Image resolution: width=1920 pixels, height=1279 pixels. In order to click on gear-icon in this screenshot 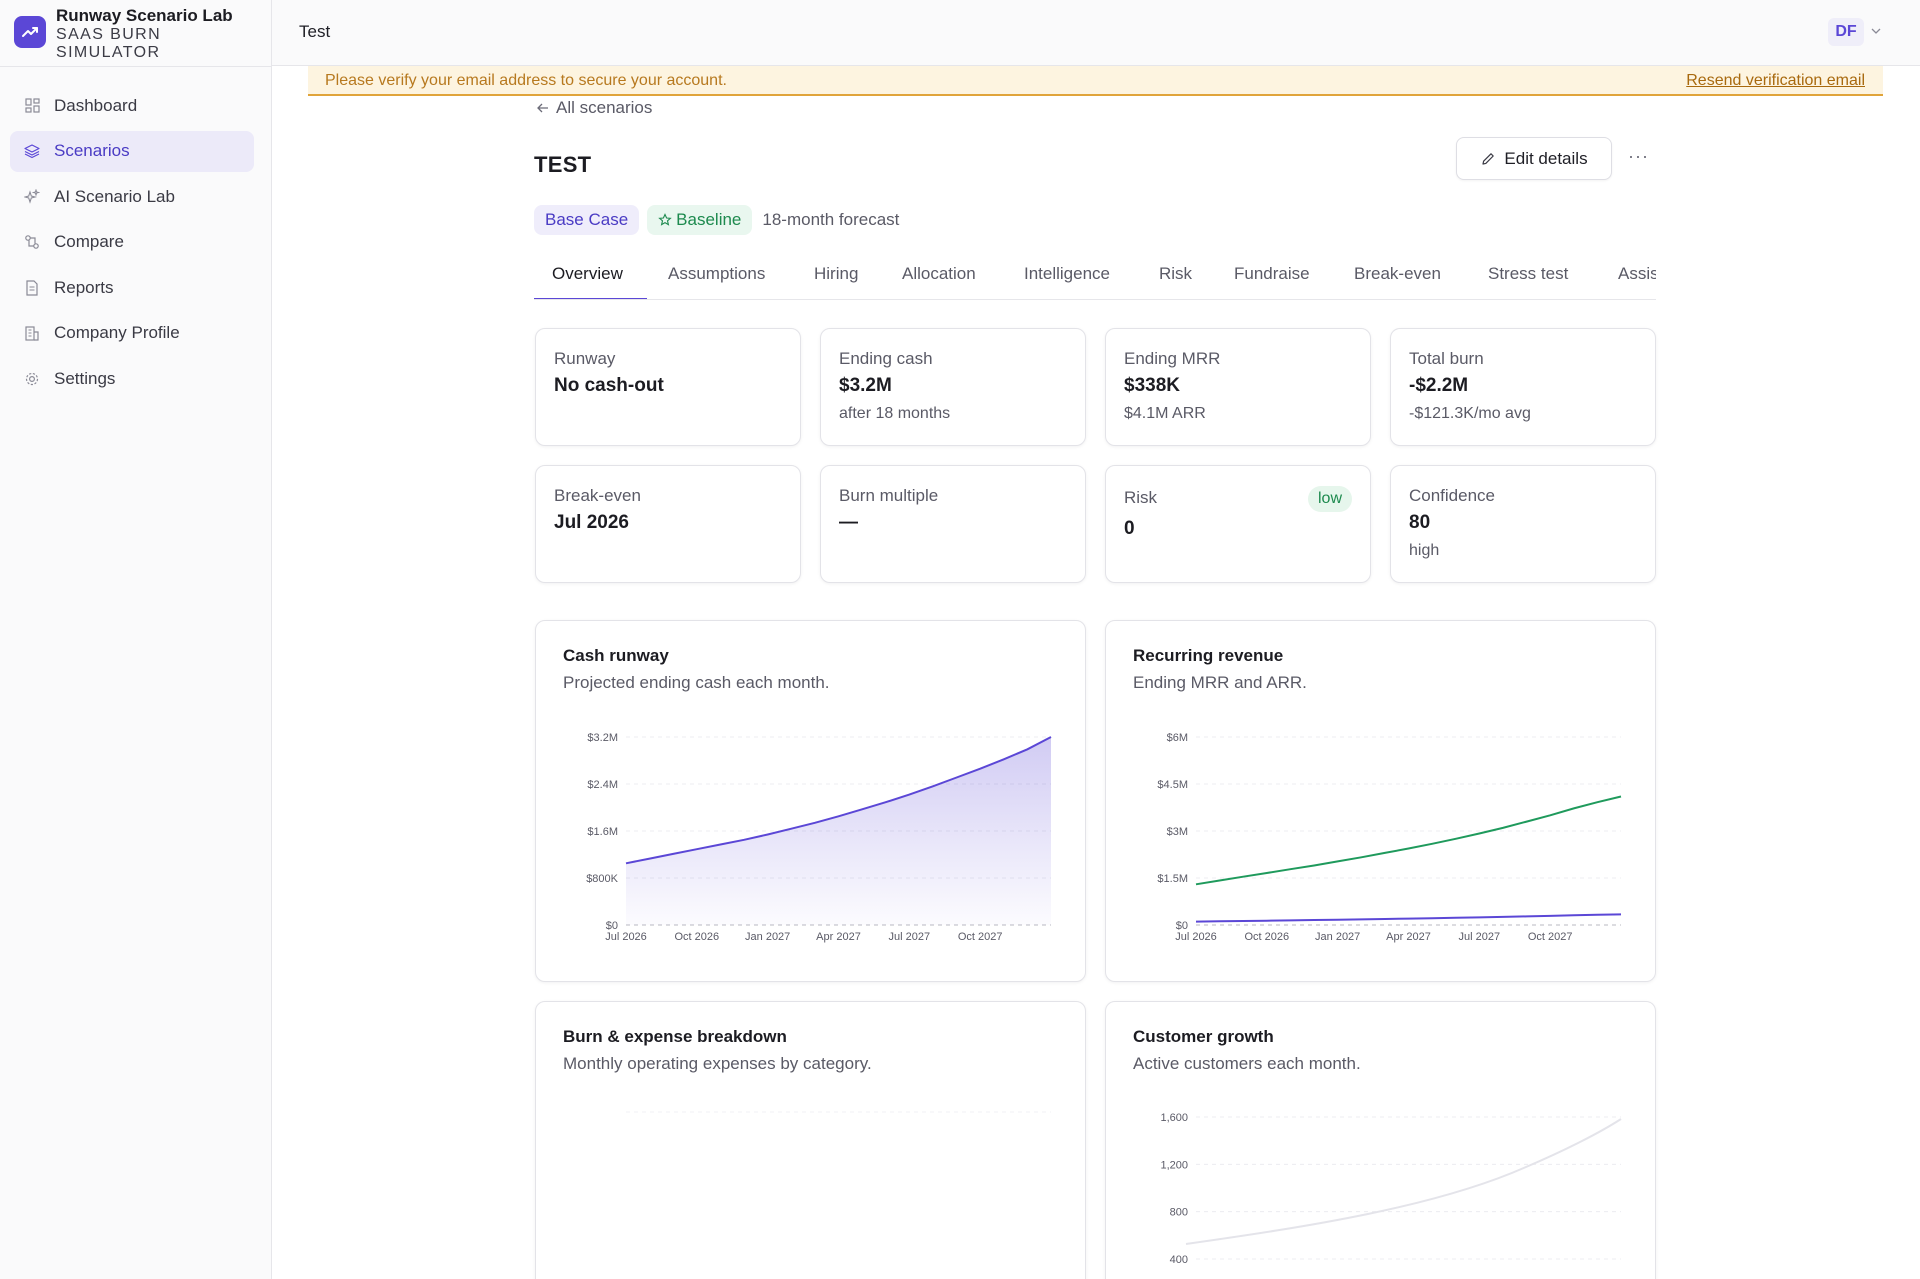, I will do `click(32, 379)`.